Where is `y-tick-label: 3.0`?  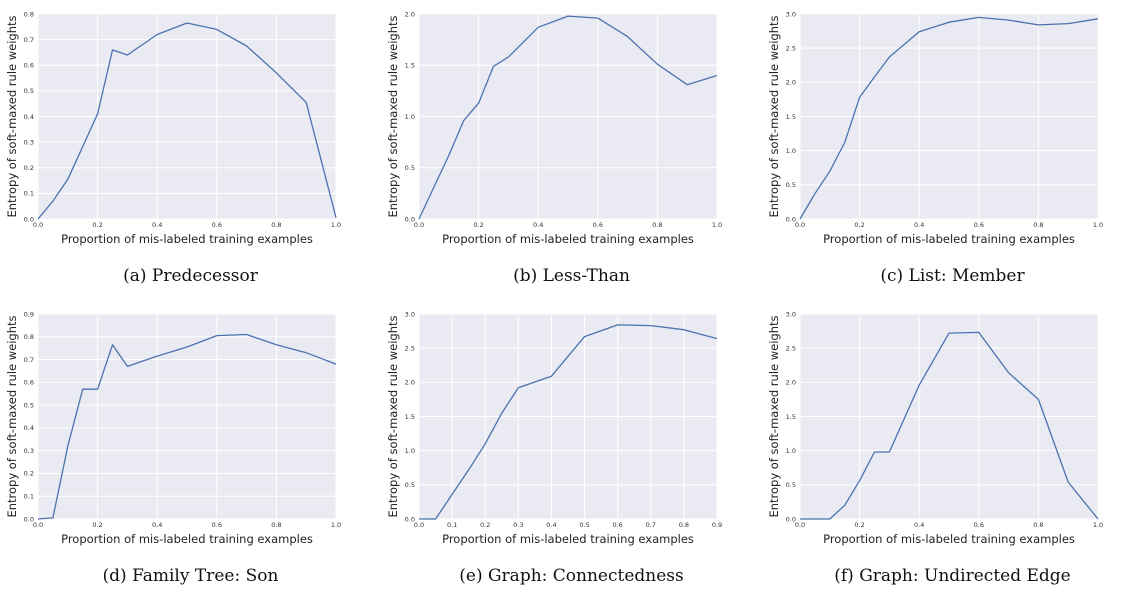
y-tick-label: 3.0 is located at coordinates (791, 314).